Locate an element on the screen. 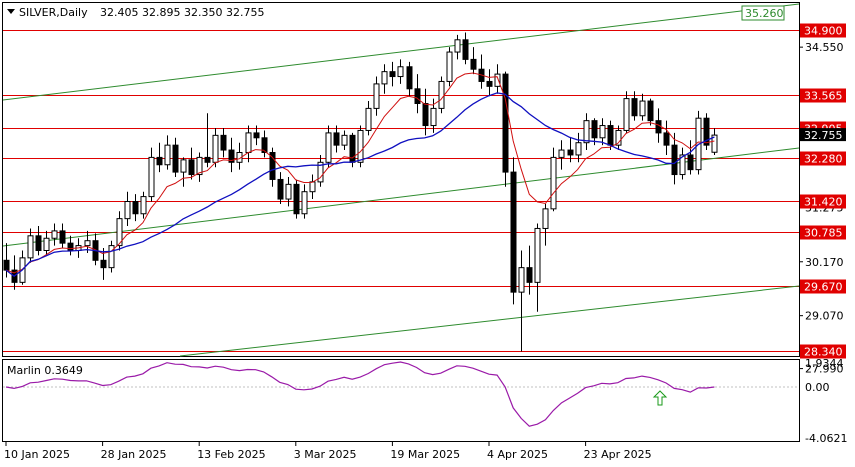 The image size is (855, 467). level-label: 31.420 is located at coordinates (823, 202).